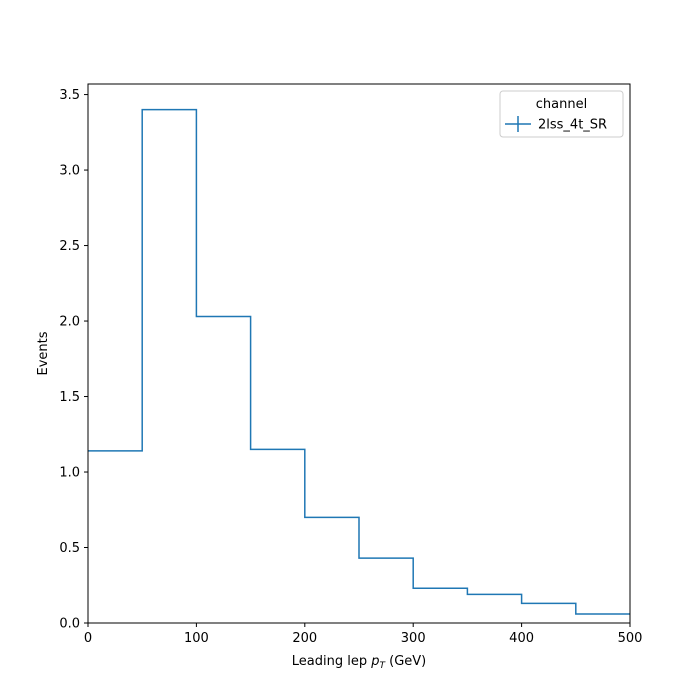 The width and height of the screenshot is (700, 700). What do you see at coordinates (69, 473) in the screenshot?
I see `y-tick-label: 1.0` at bounding box center [69, 473].